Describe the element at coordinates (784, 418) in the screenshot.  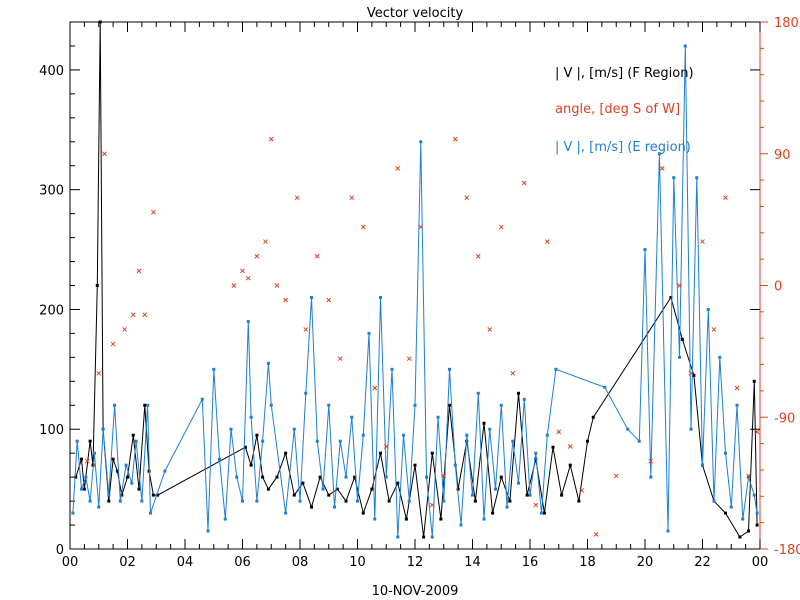
I see `y-right-tick-label: -90` at that location.